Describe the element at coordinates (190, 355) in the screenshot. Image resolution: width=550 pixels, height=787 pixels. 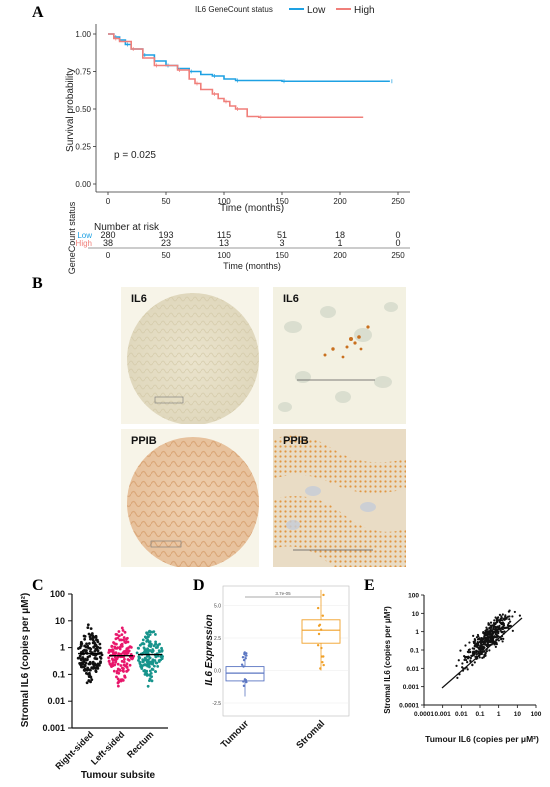
I see `il6-core-image` at that location.